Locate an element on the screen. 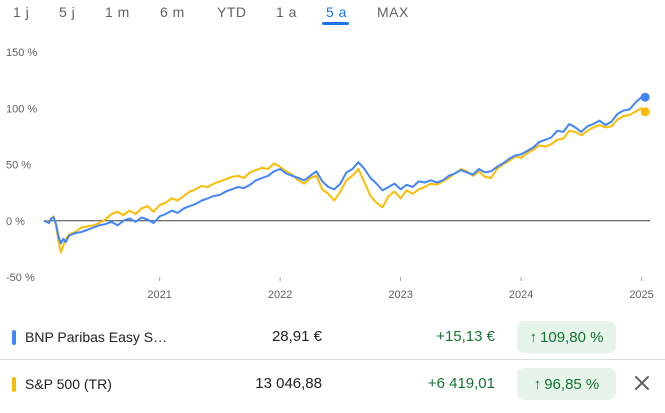 The width and height of the screenshot is (665, 413). tab-6-months: 6 m is located at coordinates (172, 12).